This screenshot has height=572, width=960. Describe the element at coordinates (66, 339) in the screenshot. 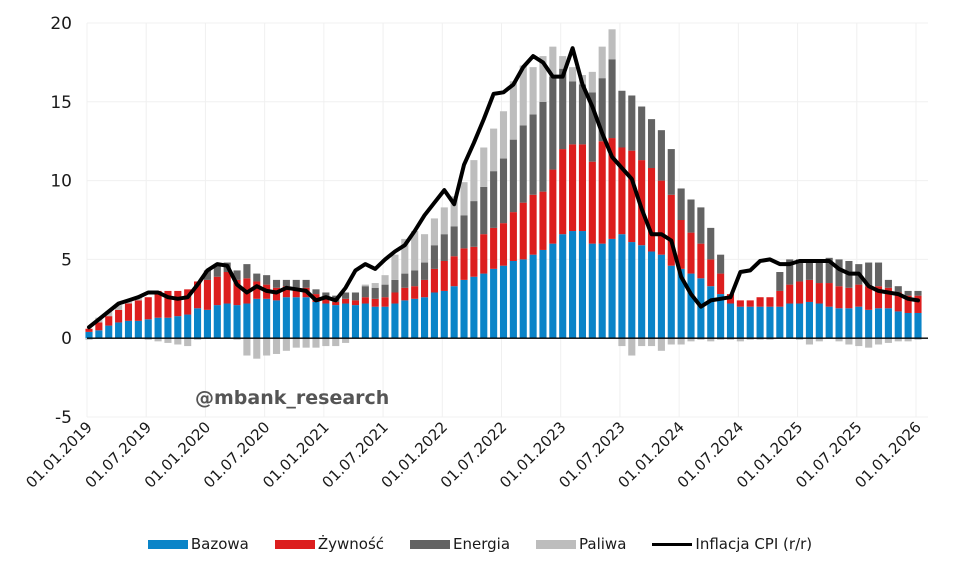

I see `y-tick-label: 0` at that location.